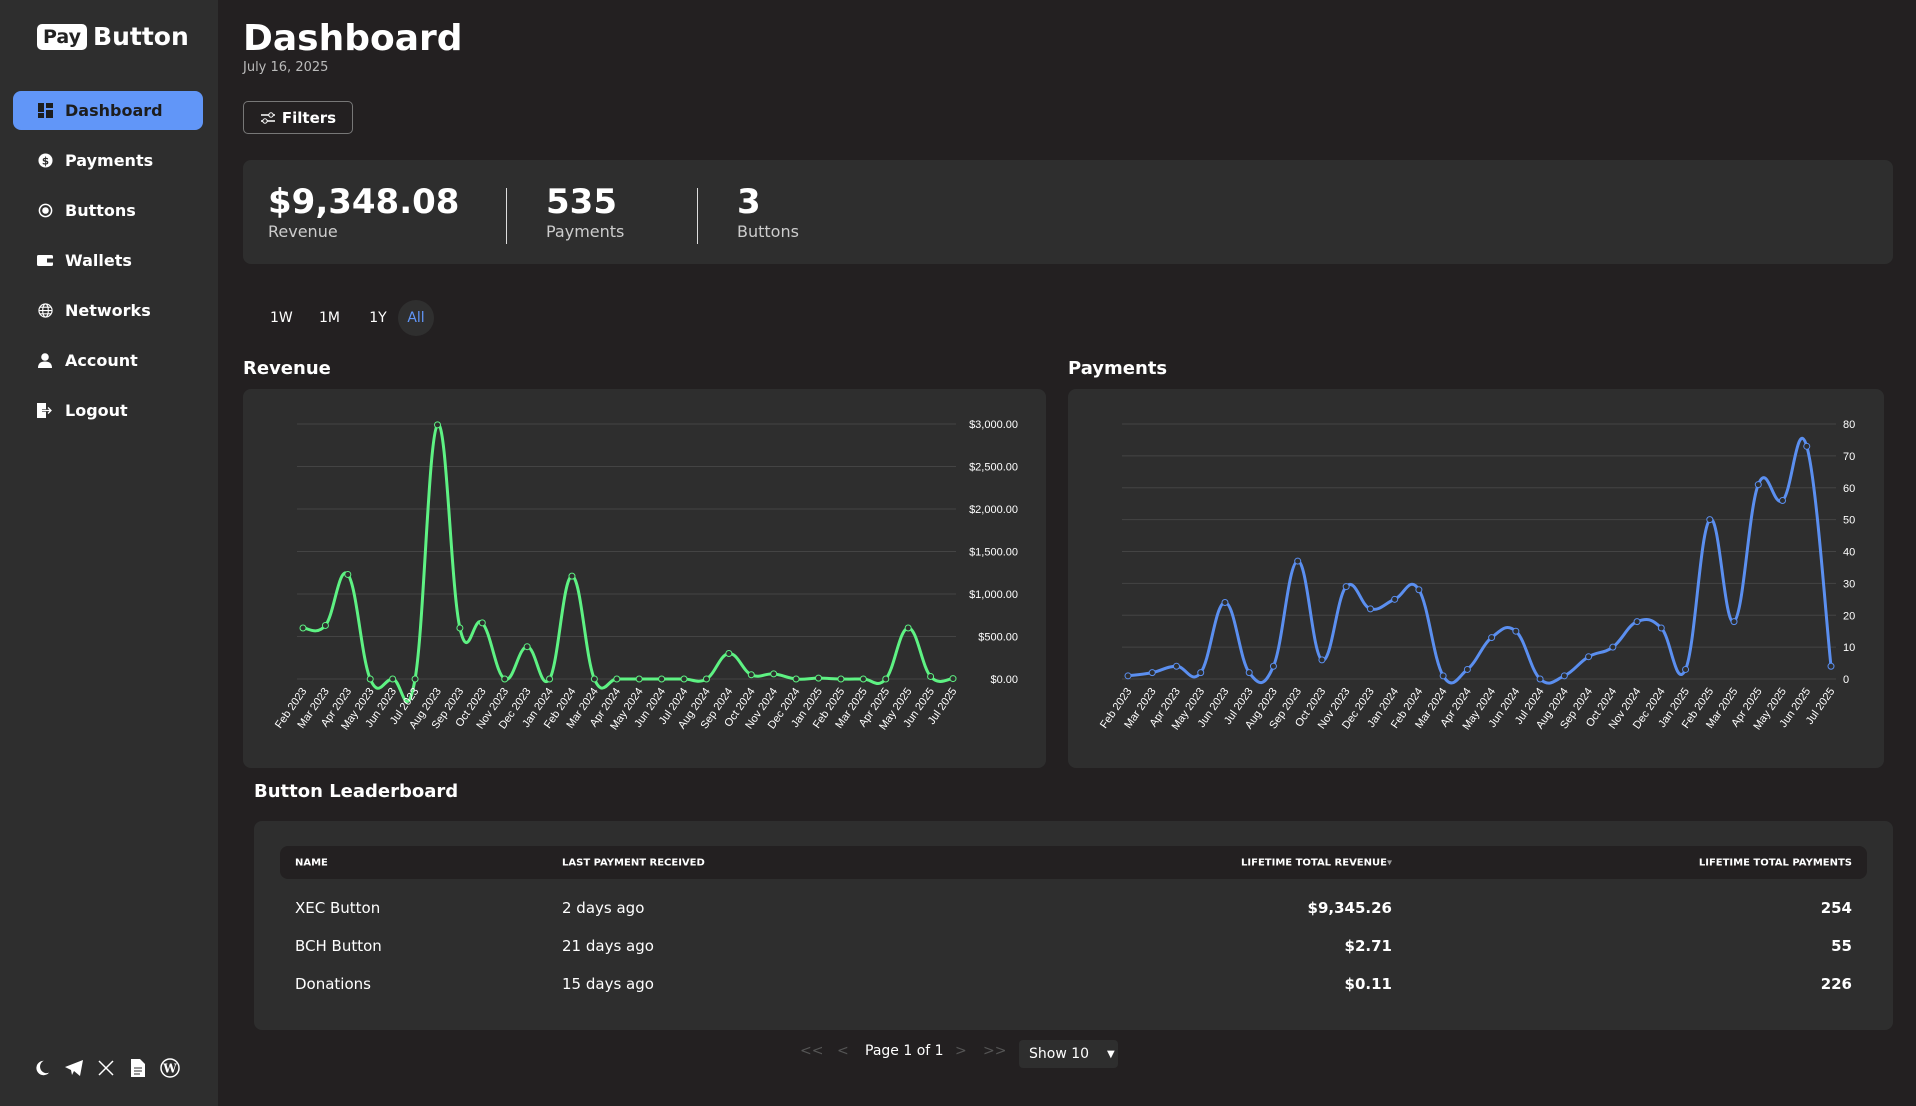  Describe the element at coordinates (281, 318) in the screenshot. I see `range-1w-button: 1W` at that location.